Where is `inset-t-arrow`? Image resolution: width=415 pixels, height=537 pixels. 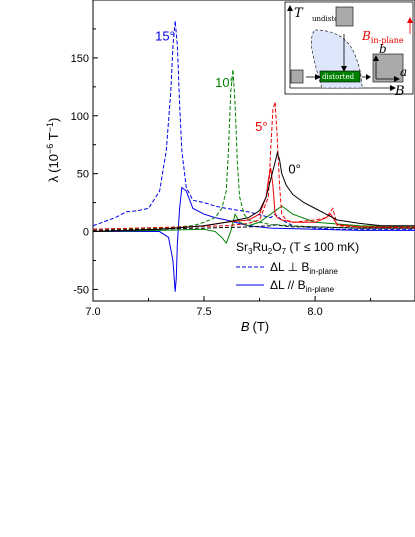
inset-t-arrow is located at coordinates (290, 8).